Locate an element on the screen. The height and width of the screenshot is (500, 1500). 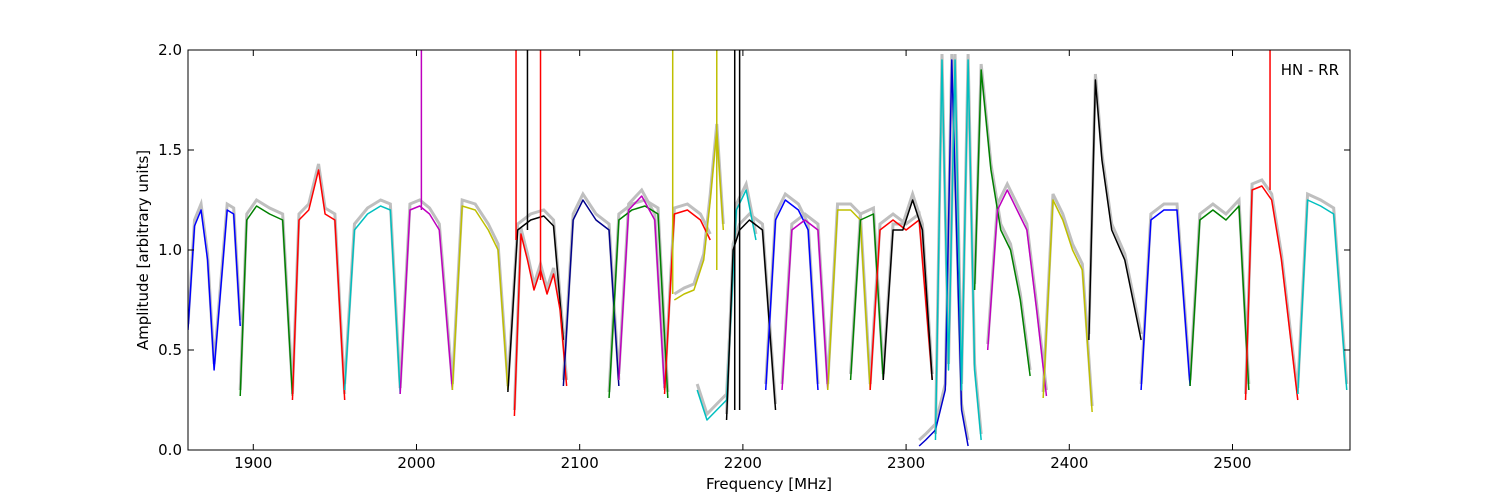
x-axis-label: Frequency [MHz] is located at coordinates (769, 484).